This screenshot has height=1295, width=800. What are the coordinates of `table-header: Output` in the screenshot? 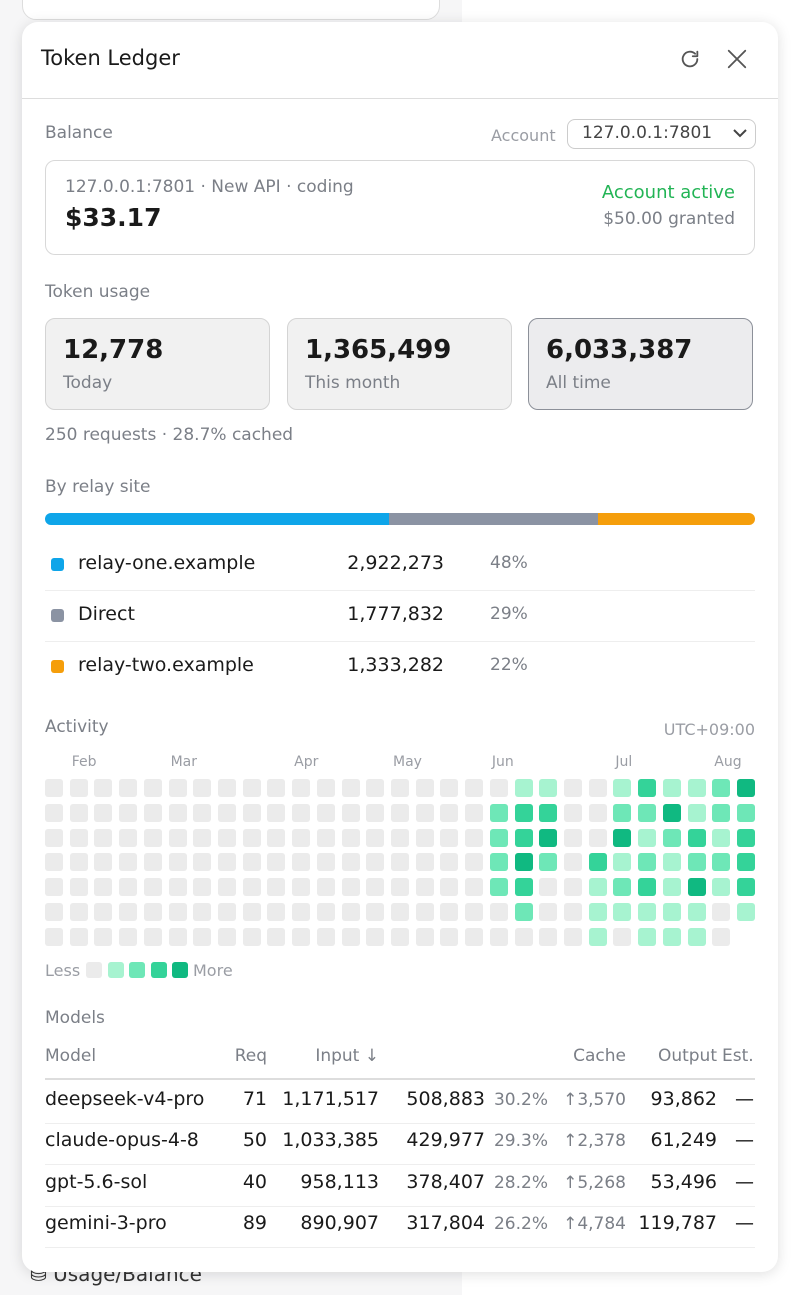 It's located at (687, 1056).